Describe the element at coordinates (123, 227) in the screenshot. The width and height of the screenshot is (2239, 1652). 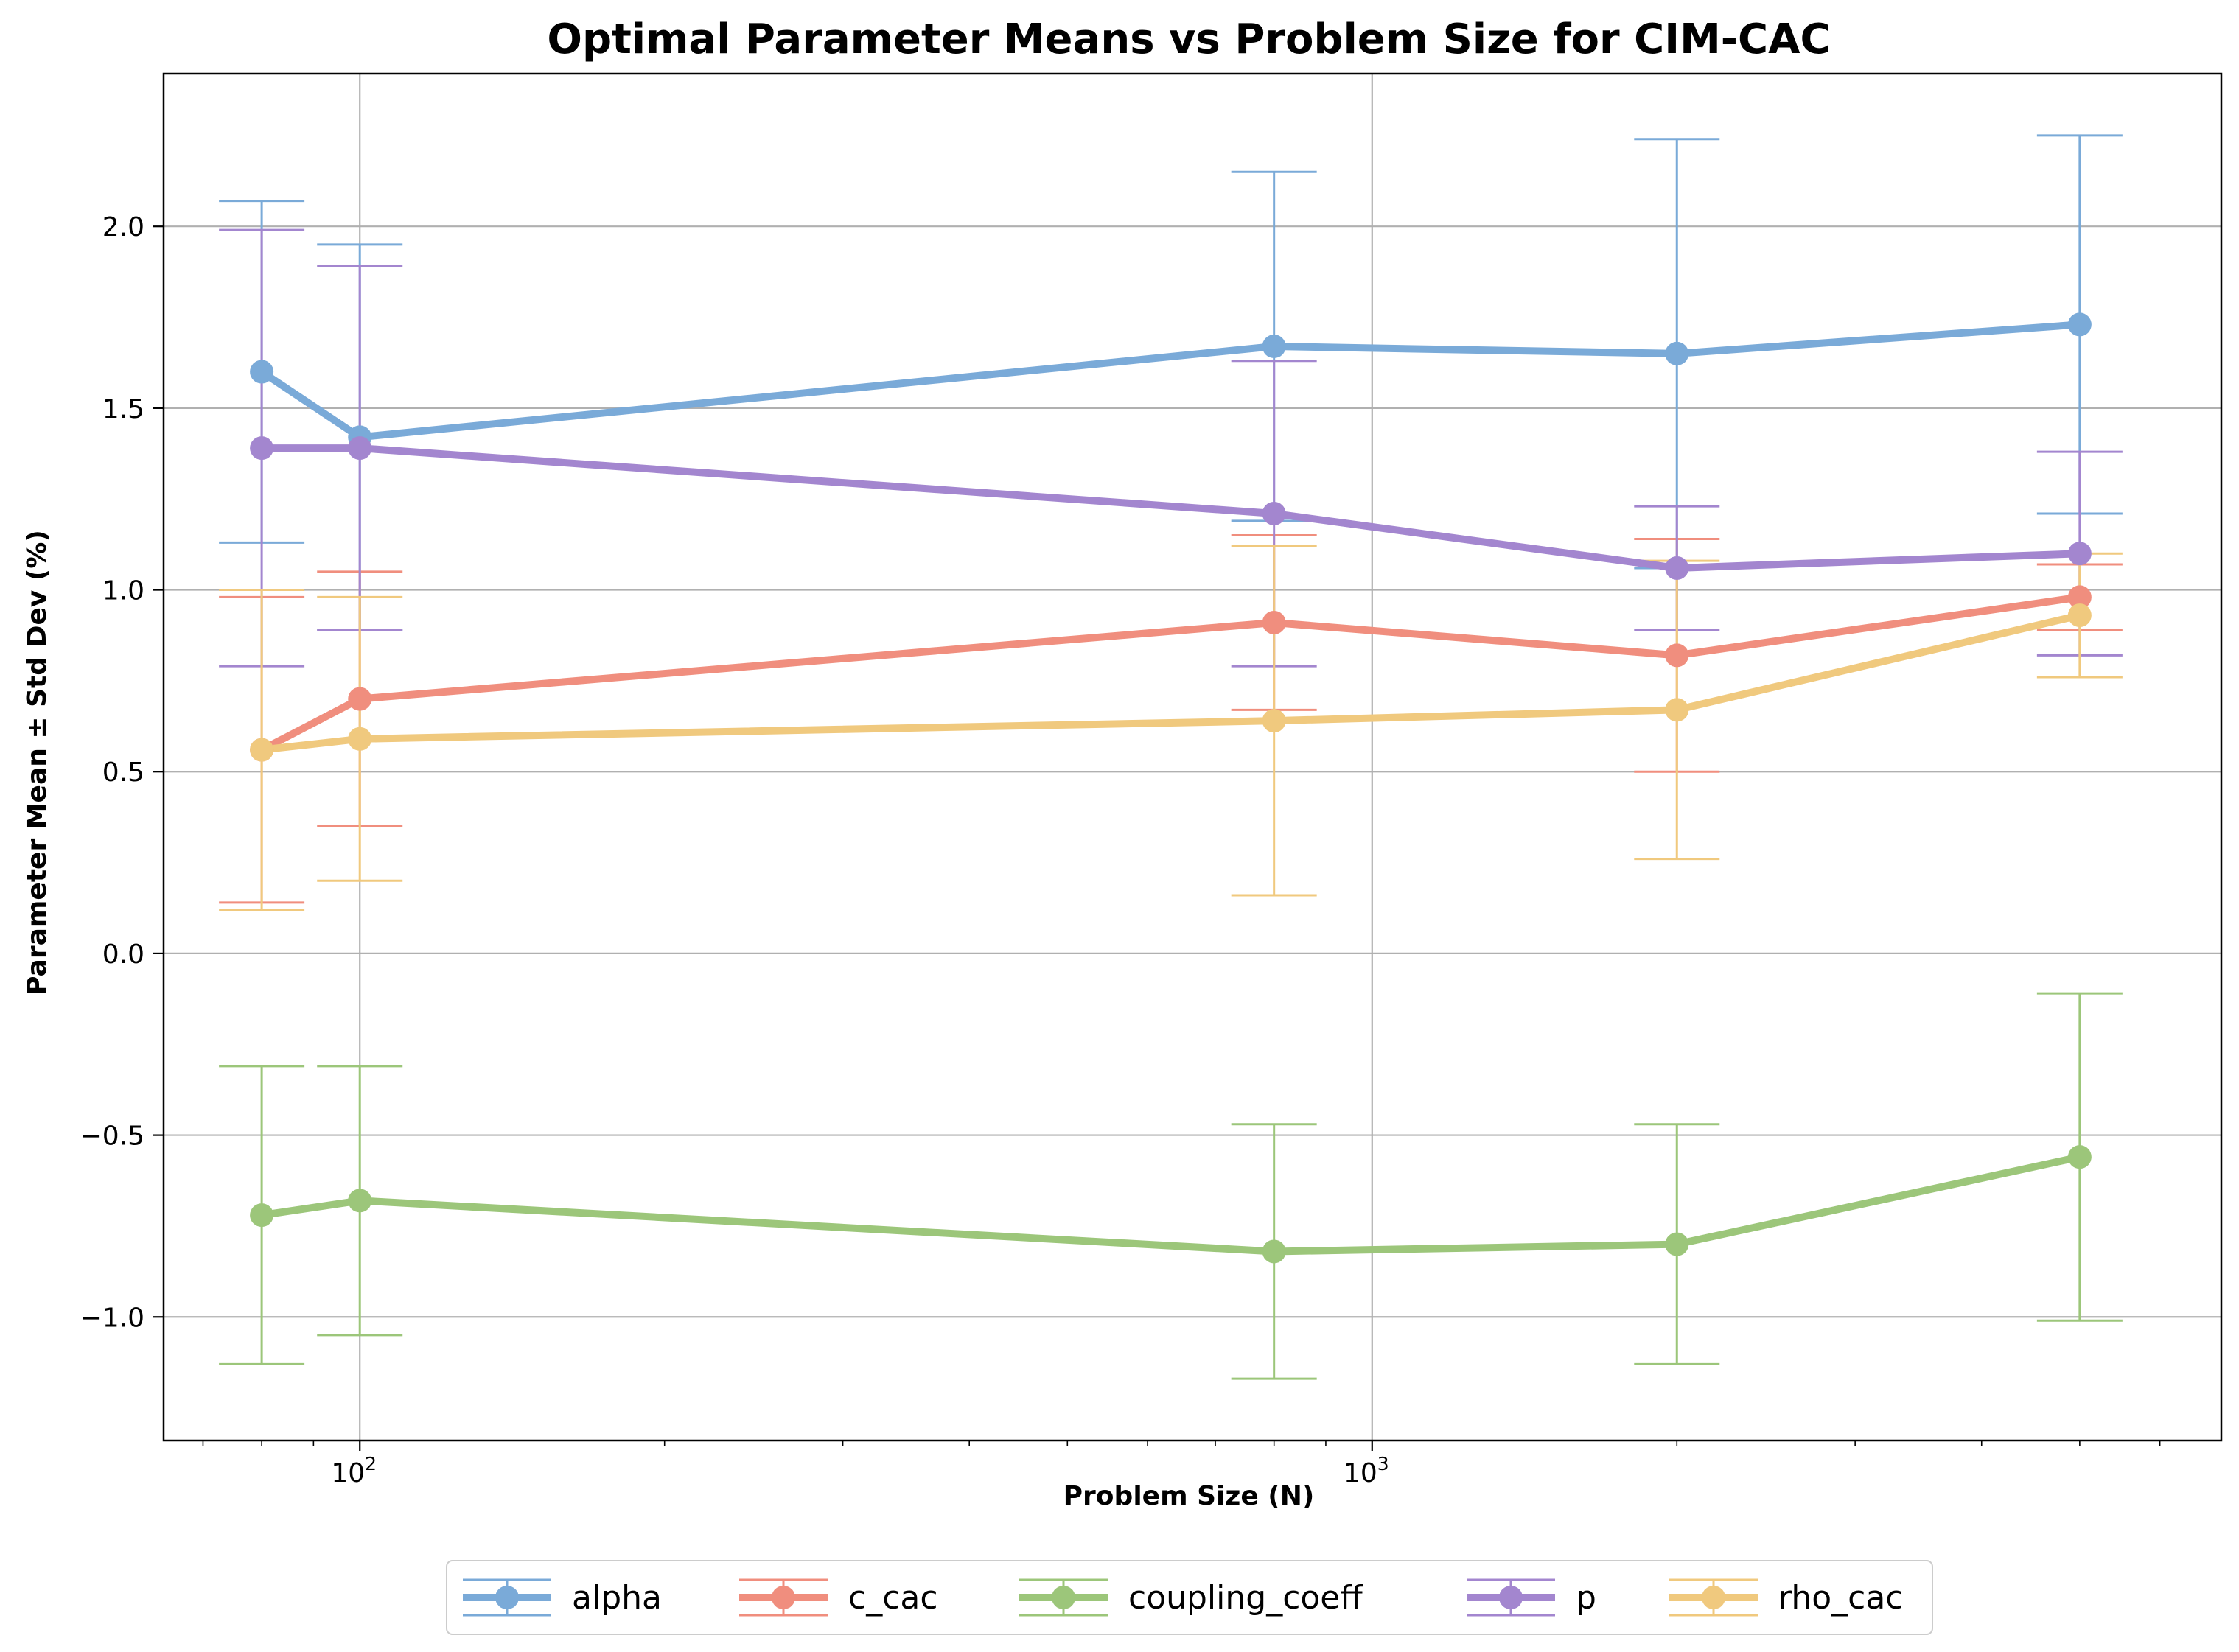
I see `y-tick-label: 2.0` at that location.